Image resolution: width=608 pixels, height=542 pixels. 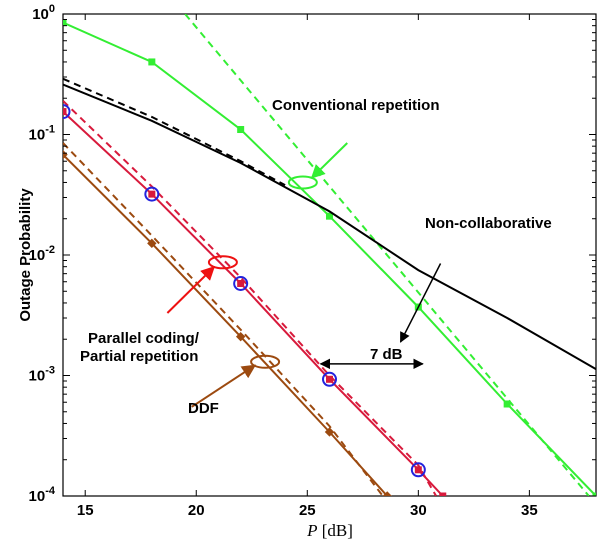 What do you see at coordinates (52, 9) in the screenshot?
I see `y-tick-exponent-0: 0` at bounding box center [52, 9].